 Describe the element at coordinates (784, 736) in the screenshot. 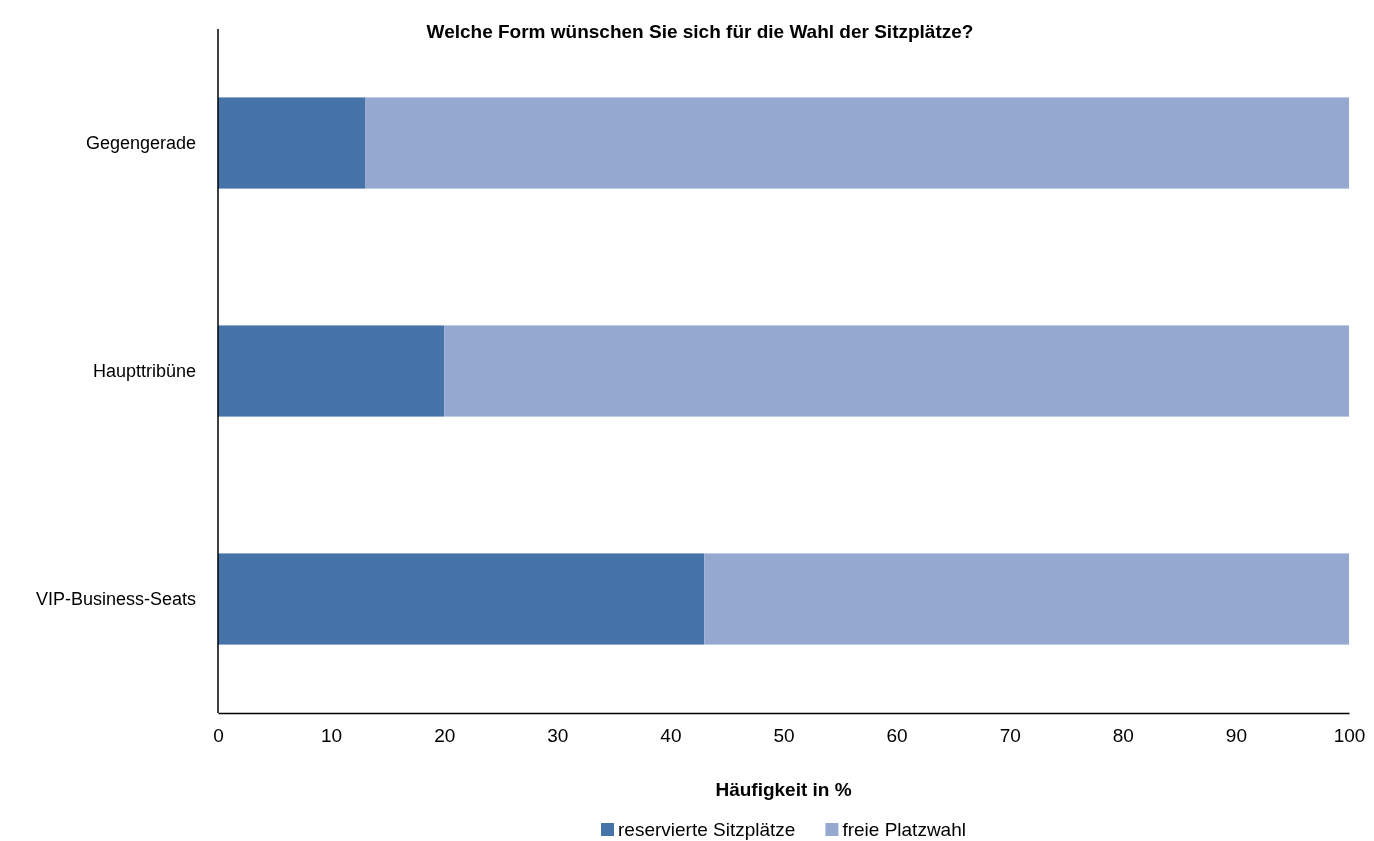

I see `x-tick-label: 50` at that location.